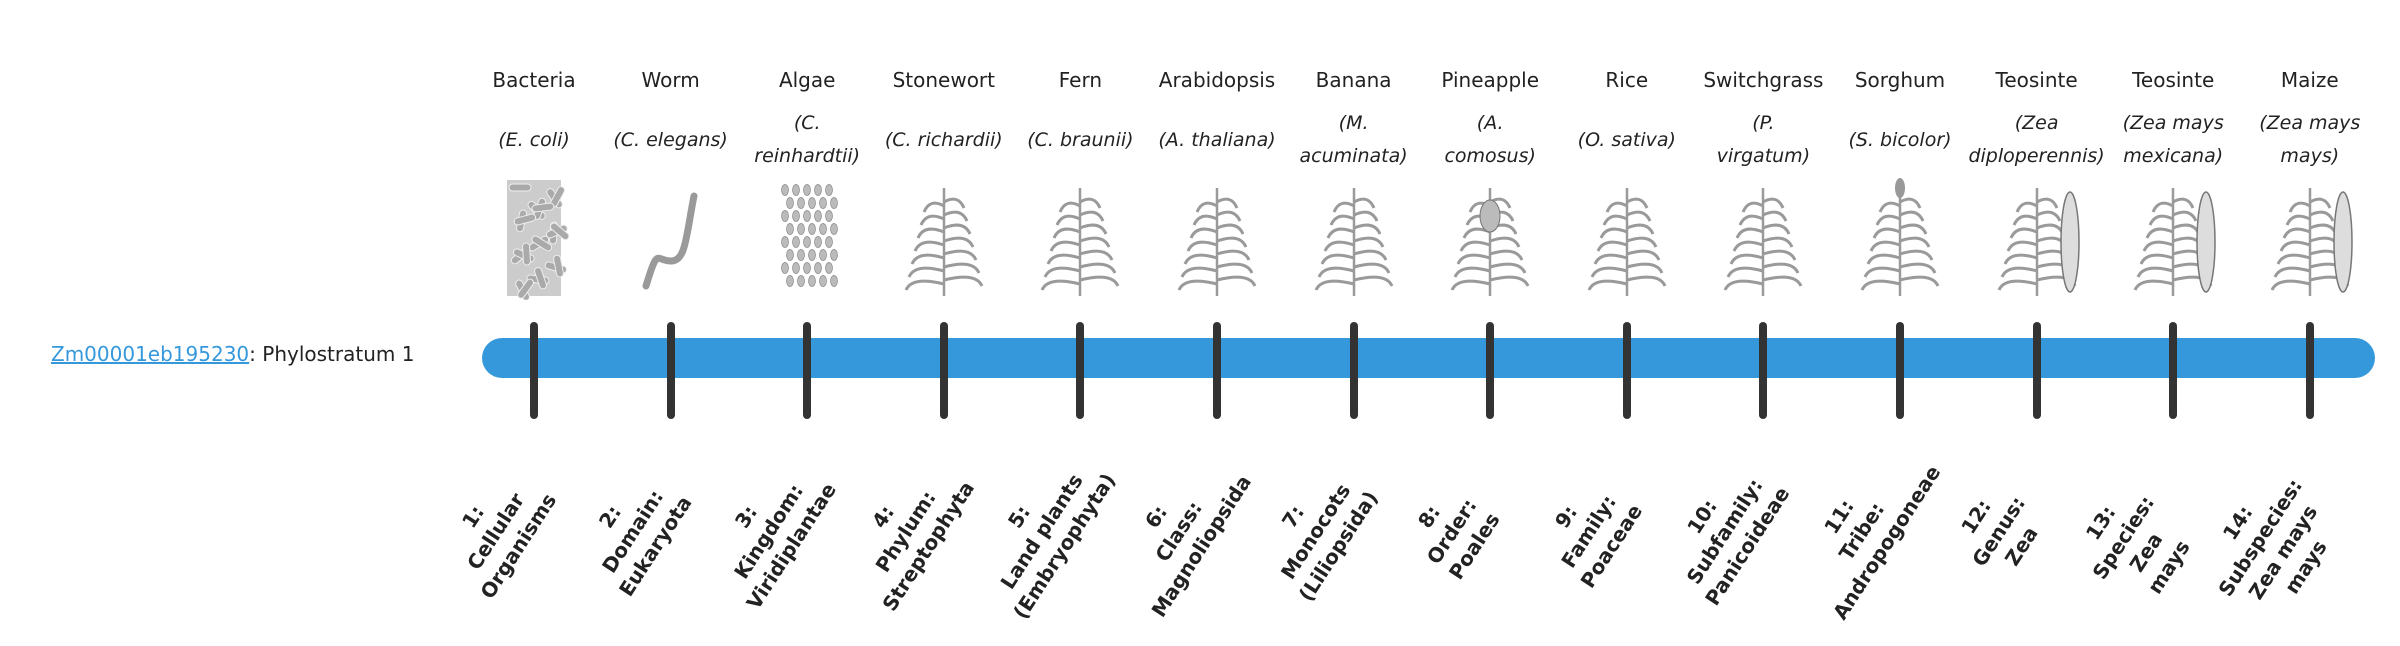 The height and width of the screenshot is (646, 2400). I want to click on organism-common-name: Pineapple, so click(1490, 80).